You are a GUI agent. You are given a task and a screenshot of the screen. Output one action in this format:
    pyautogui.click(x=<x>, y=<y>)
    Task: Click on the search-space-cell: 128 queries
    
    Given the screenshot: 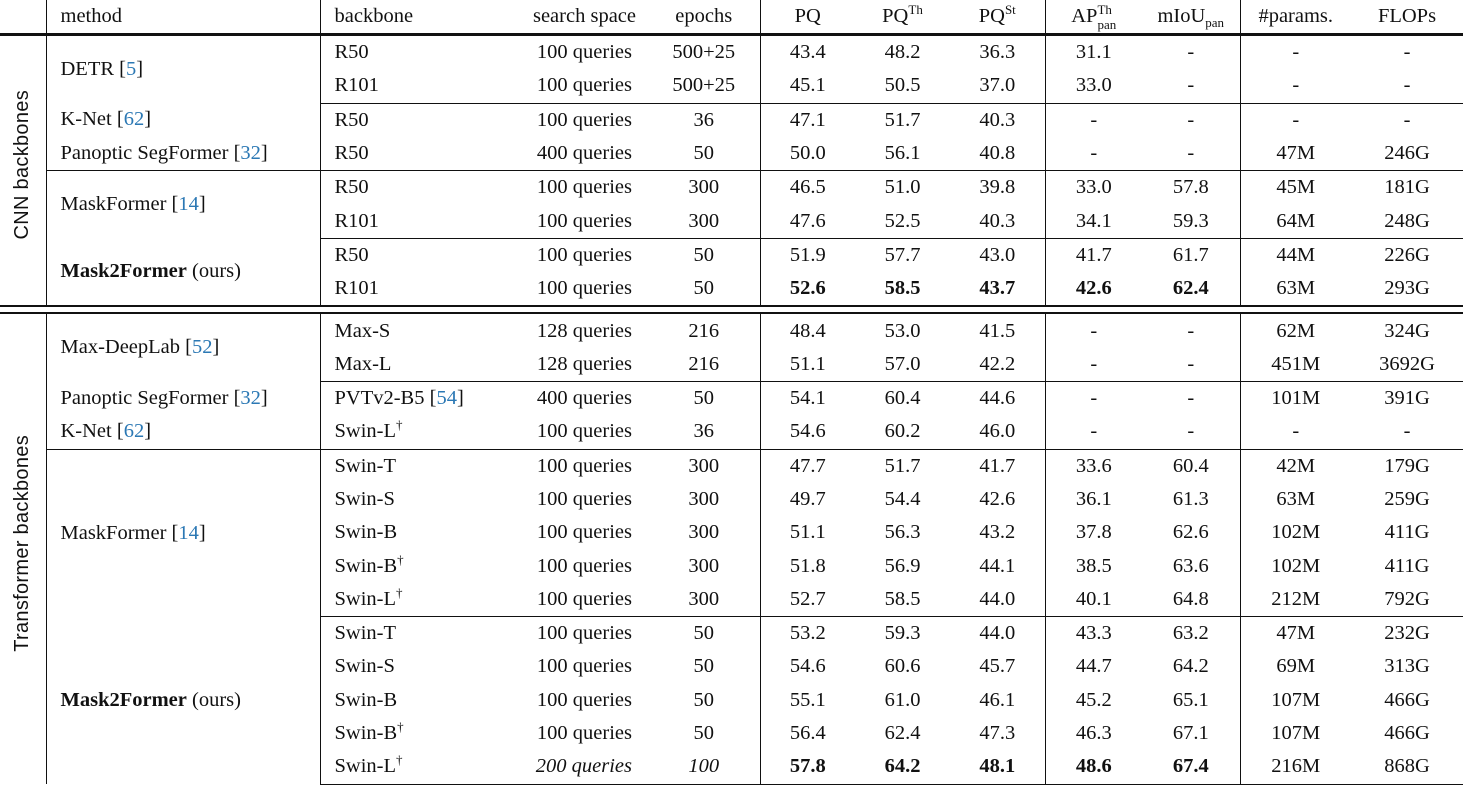 What is the action you would take?
    pyautogui.click(x=584, y=330)
    